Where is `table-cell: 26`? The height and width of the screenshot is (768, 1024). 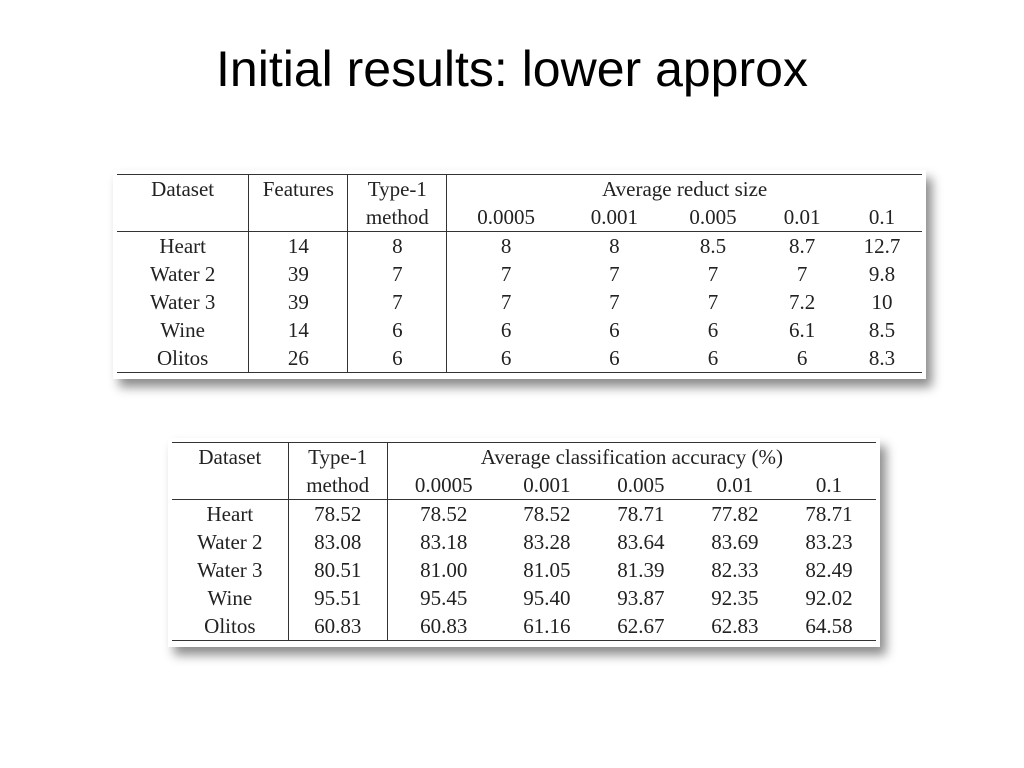
table-cell: 26 is located at coordinates (298, 358).